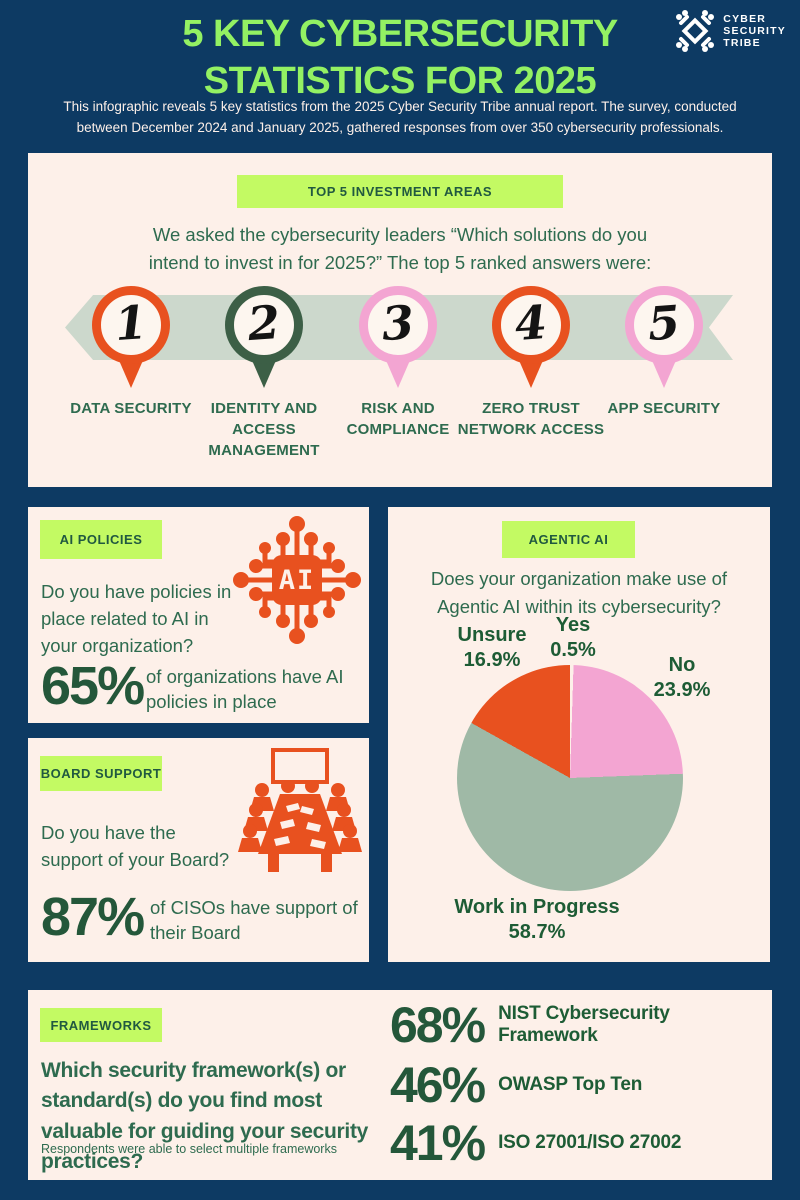 The height and width of the screenshot is (1200, 800). What do you see at coordinates (573, 638) in the screenshot?
I see `pie-label-yes: Yes 0.5%` at bounding box center [573, 638].